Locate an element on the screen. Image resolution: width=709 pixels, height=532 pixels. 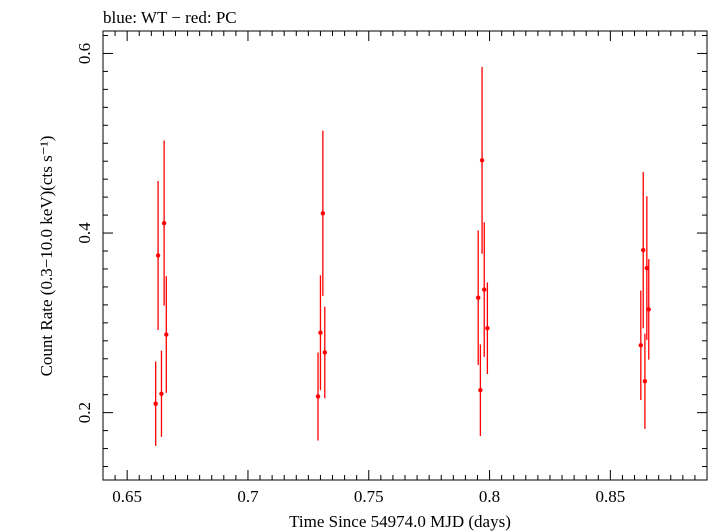
x-tick-label: 0.85 is located at coordinates (610, 496).